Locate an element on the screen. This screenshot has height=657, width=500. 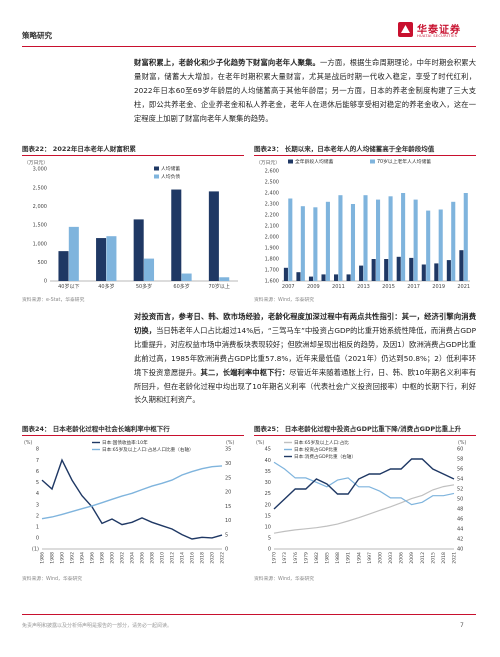
x-tick-label: 1973 is located at coordinates (285, 558).